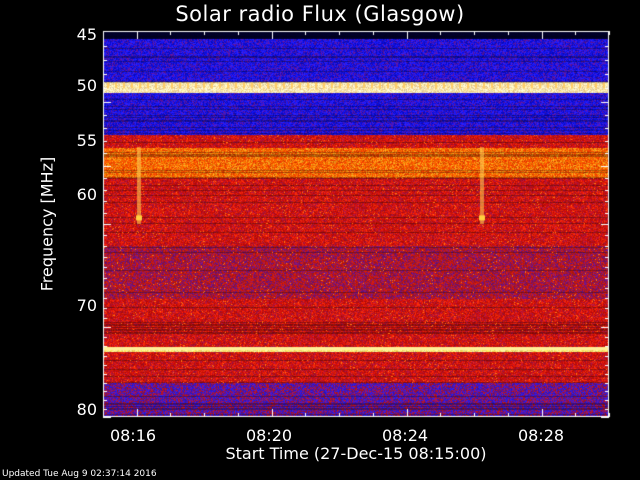 This screenshot has height=480, width=640. Describe the element at coordinates (79, 474) in the screenshot. I see `updated-timestamp: Updated Tue Aug 9 02:37:14 2016` at that location.